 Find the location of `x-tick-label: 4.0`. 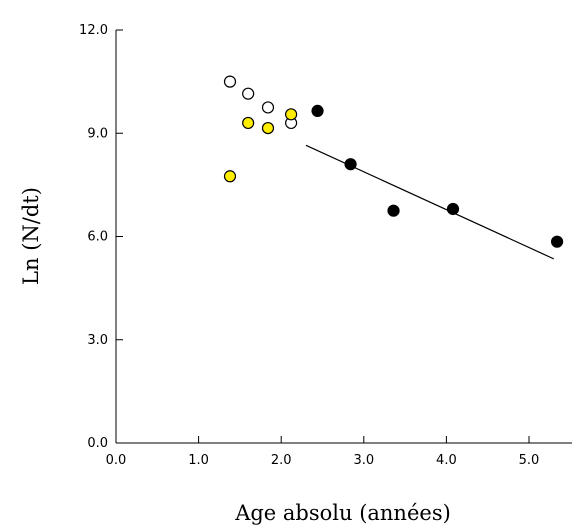

x-tick-label: 4.0 is located at coordinates (446, 460).